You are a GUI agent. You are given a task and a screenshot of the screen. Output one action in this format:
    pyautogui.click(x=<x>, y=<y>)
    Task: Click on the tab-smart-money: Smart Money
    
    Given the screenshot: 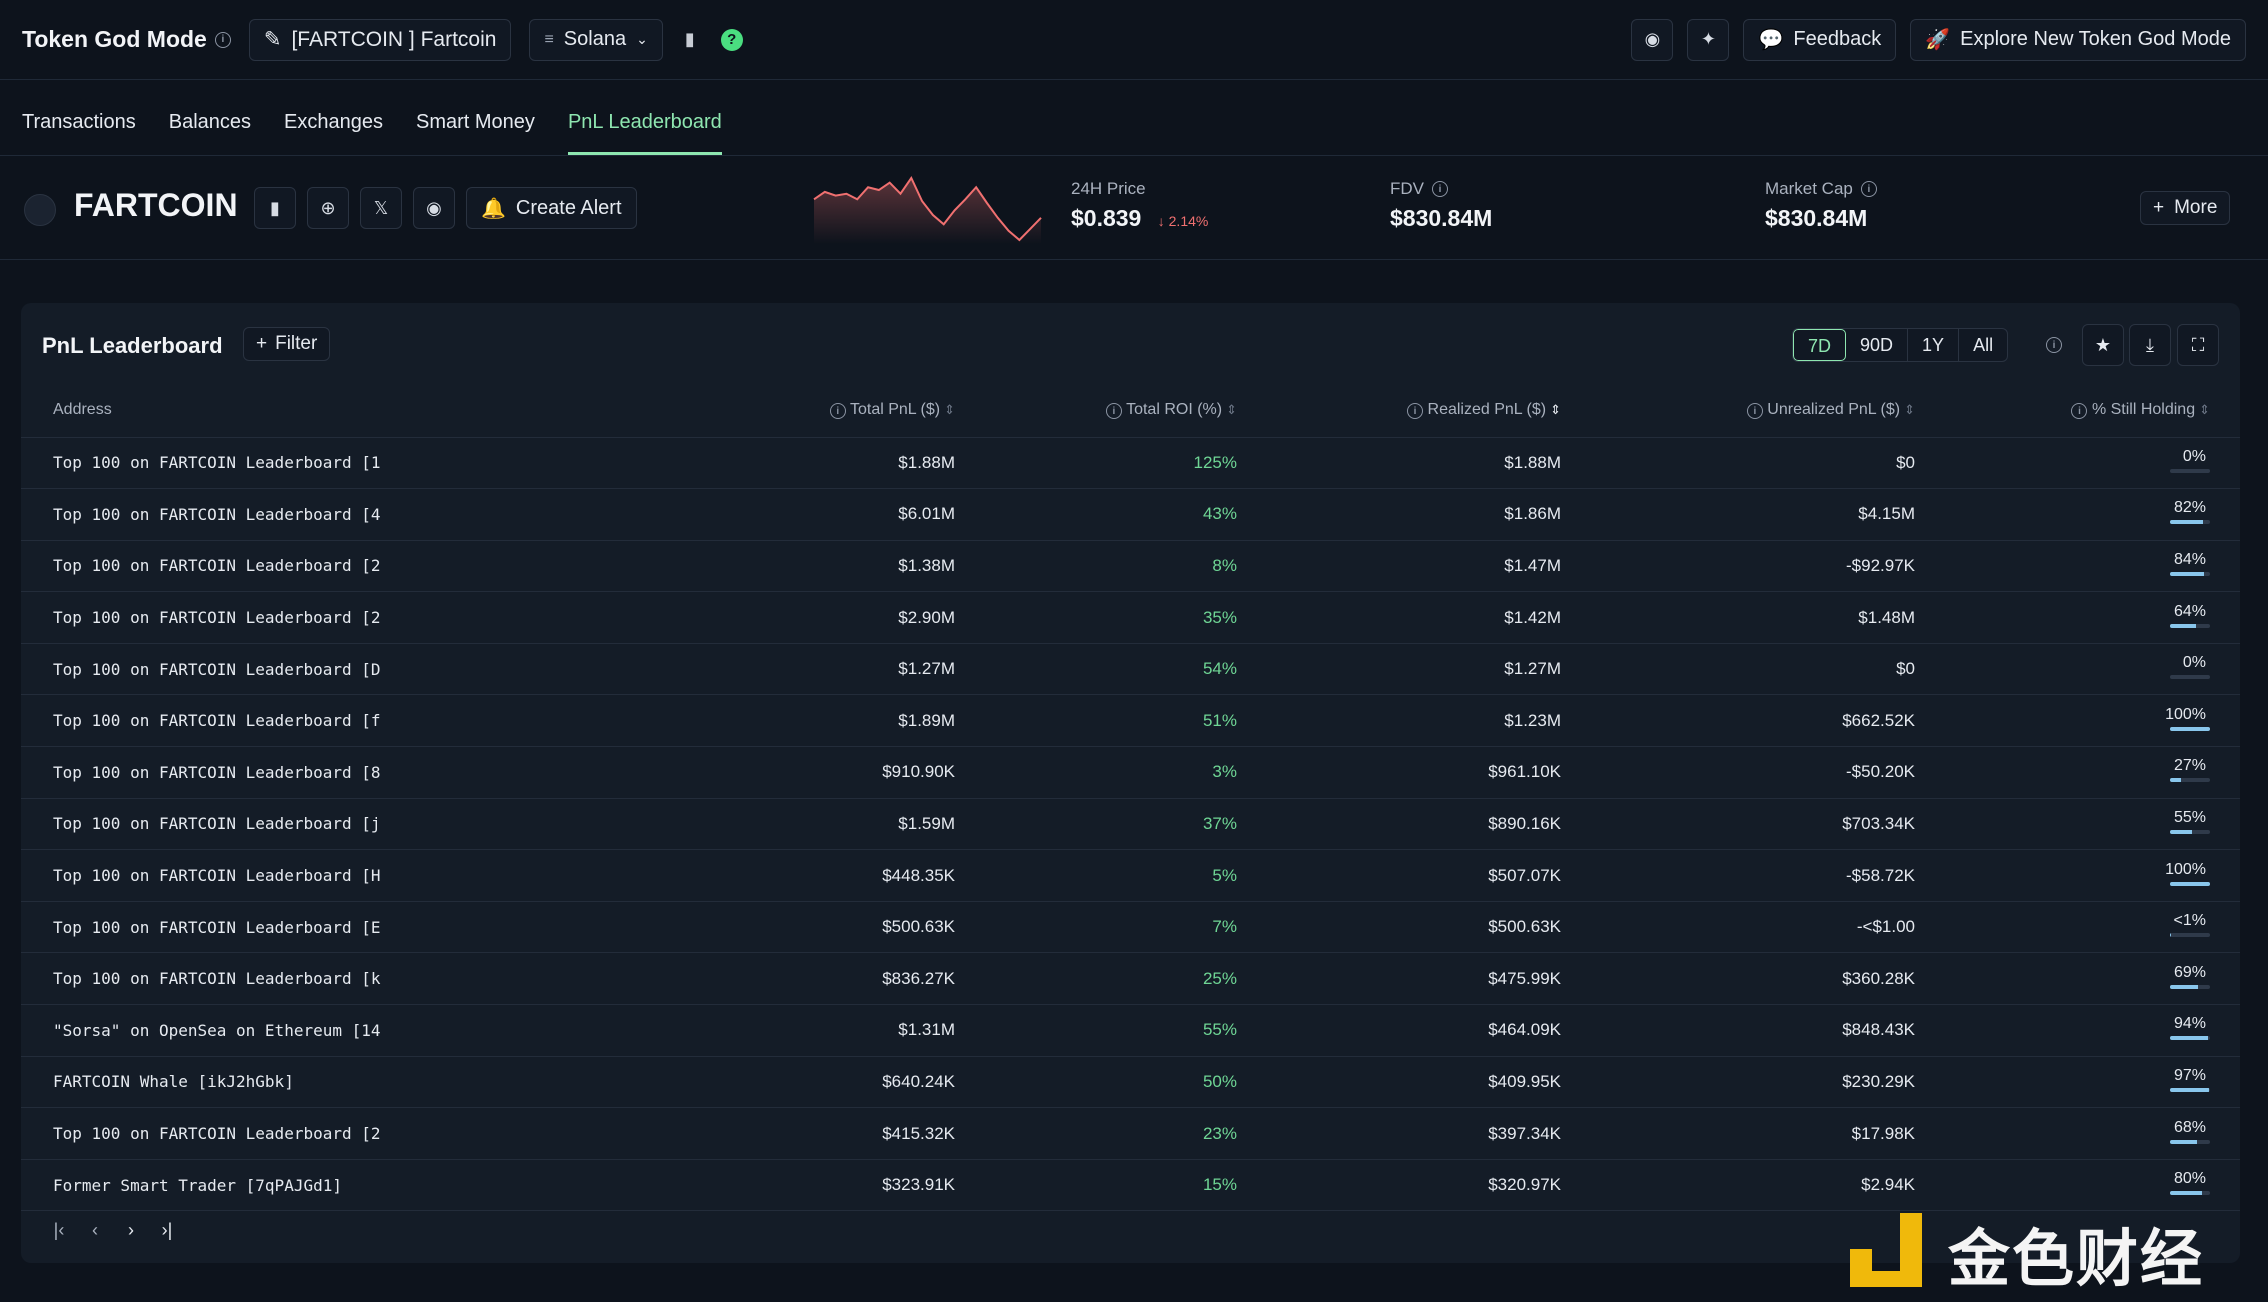 What is the action you would take?
    pyautogui.click(x=475, y=122)
    